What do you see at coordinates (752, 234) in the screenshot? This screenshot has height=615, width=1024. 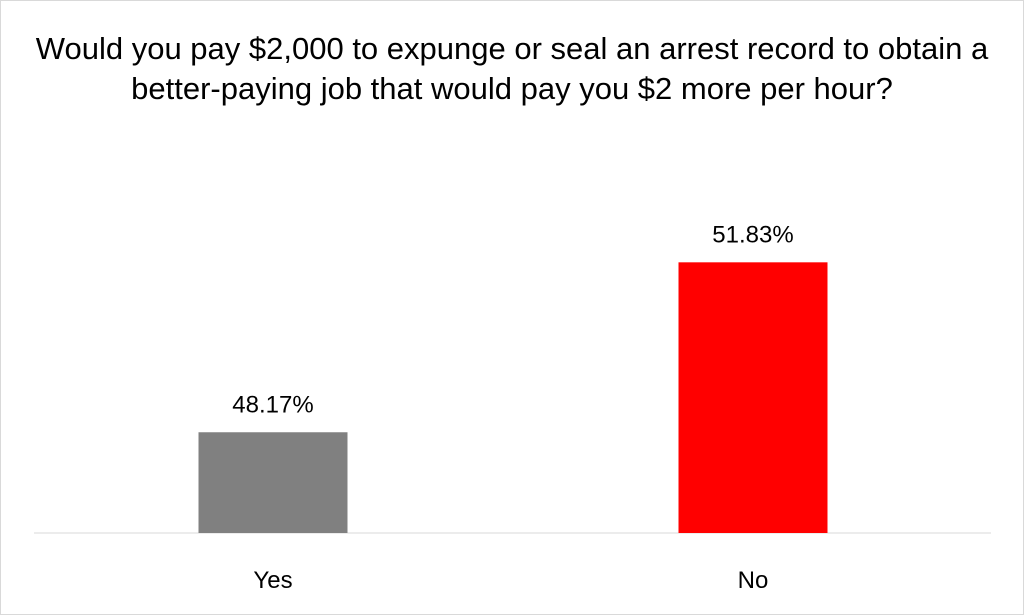 I see `data-label-no: 51.83%` at bounding box center [752, 234].